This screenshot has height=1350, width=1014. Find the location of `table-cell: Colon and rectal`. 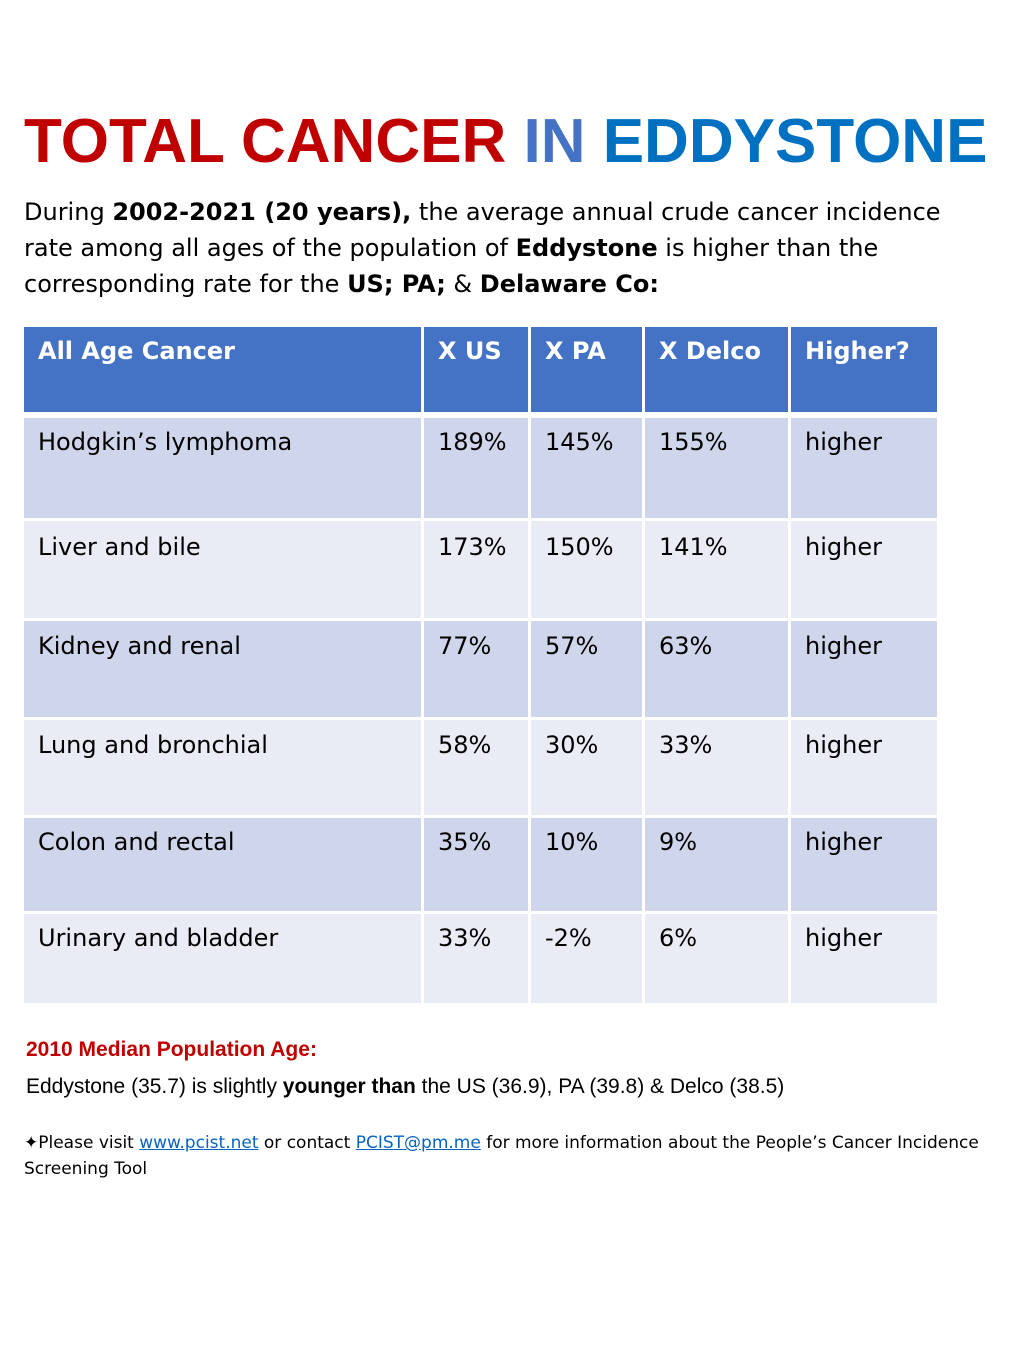

table-cell: Colon and rectal is located at coordinates (224, 866).